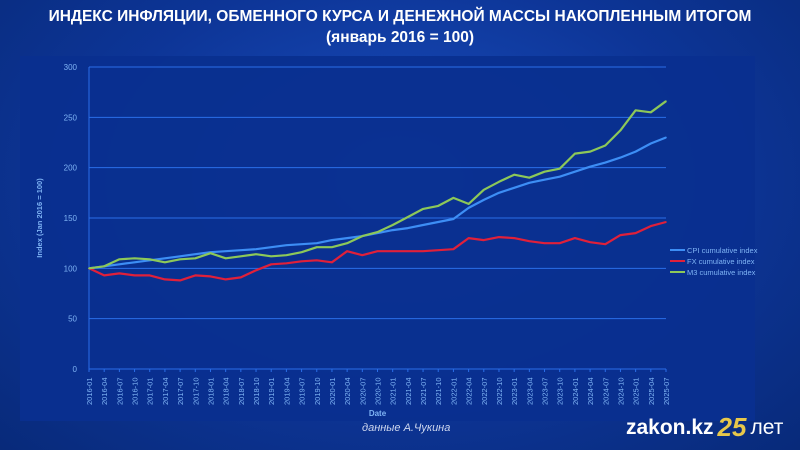 This screenshot has height=450, width=800. What do you see at coordinates (317, 391) in the screenshot?
I see `x-tick-label: 2019-10` at bounding box center [317, 391].